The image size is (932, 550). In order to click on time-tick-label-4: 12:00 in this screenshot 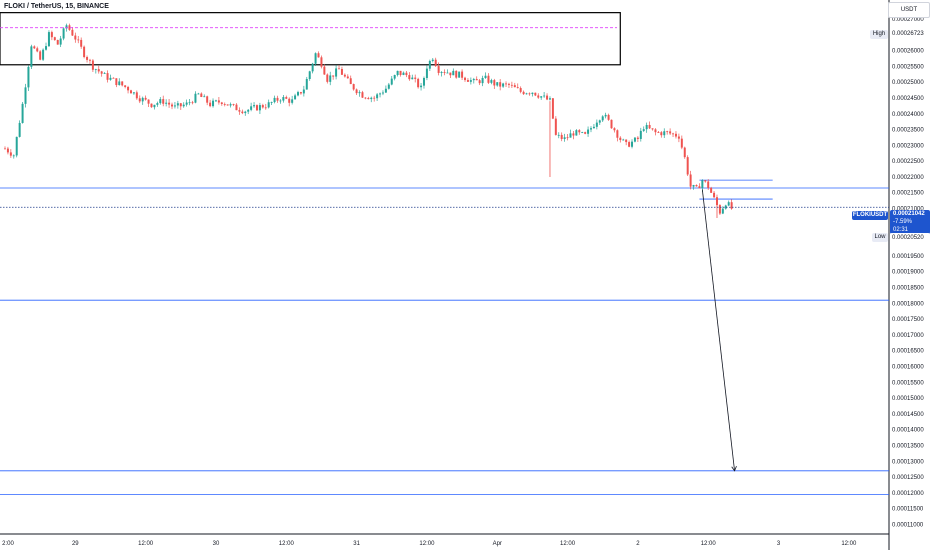, I will do `click(287, 544)`.